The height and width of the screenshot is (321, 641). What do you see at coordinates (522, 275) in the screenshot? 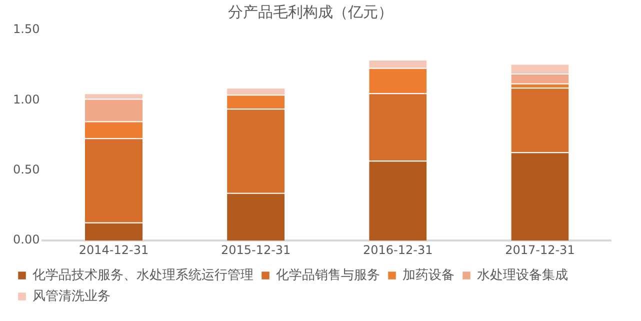
I see `legend-label: 水处理设备集成` at bounding box center [522, 275].